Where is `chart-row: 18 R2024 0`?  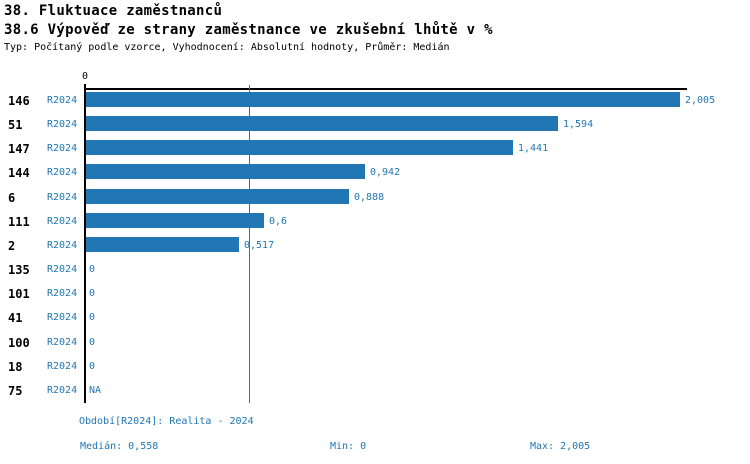
chart-row: 18 R2024 0 is located at coordinates (375, 367).